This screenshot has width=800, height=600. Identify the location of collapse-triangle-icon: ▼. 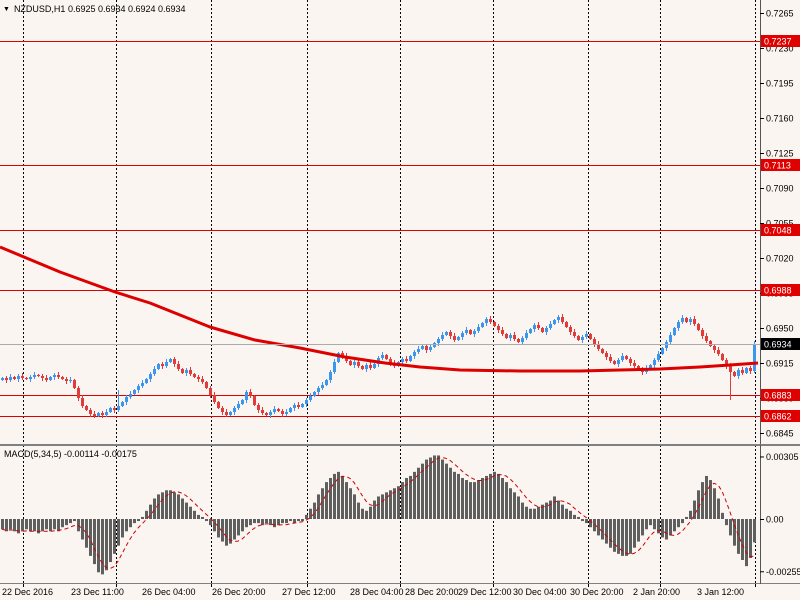
(6, 9).